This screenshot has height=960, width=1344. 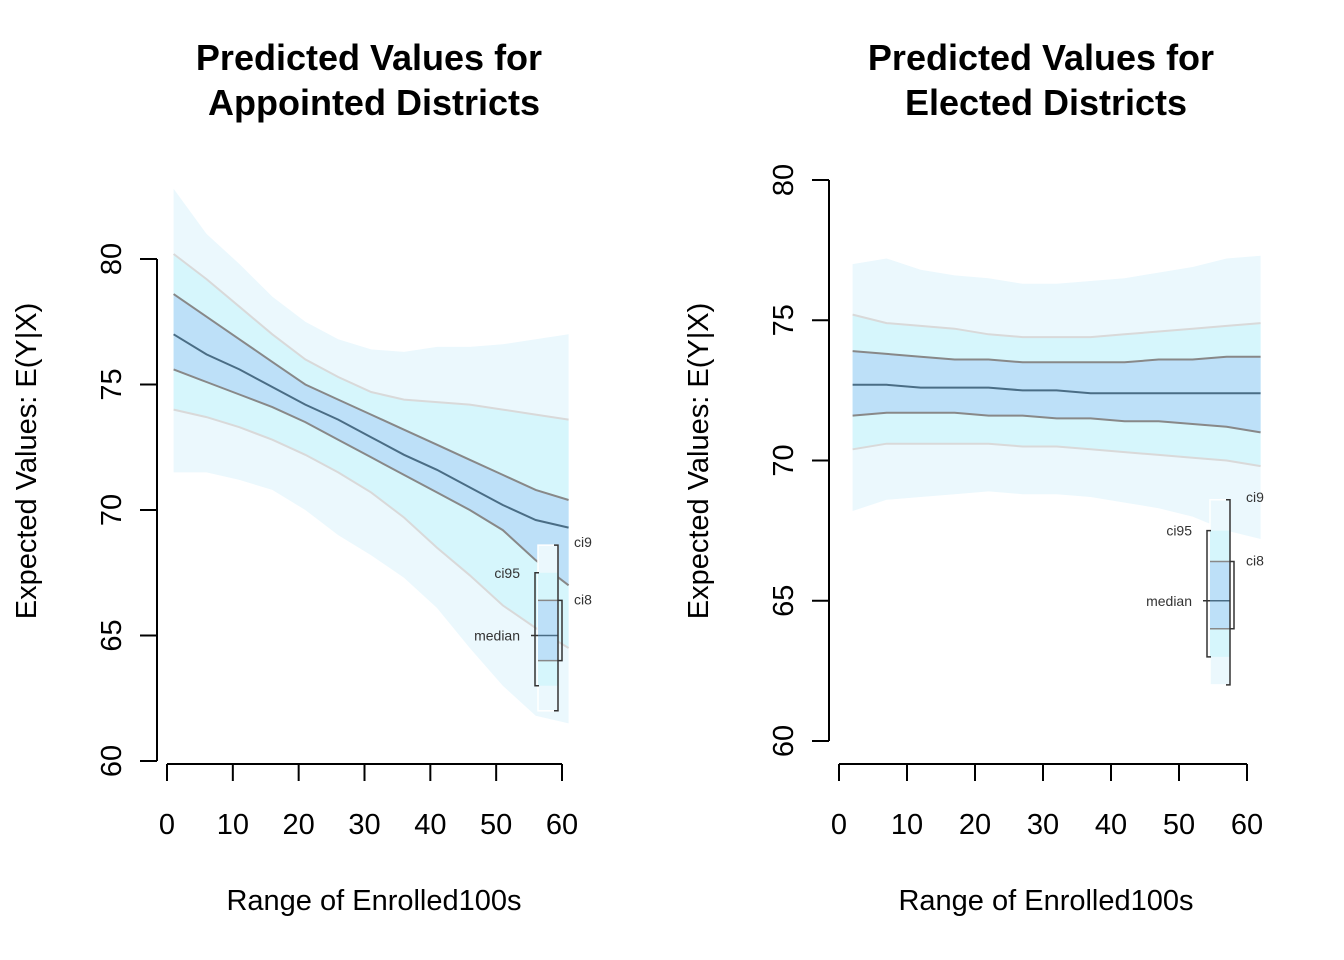 I want to click on chart-title-line2: Appointed Districts, so click(x=374, y=102).